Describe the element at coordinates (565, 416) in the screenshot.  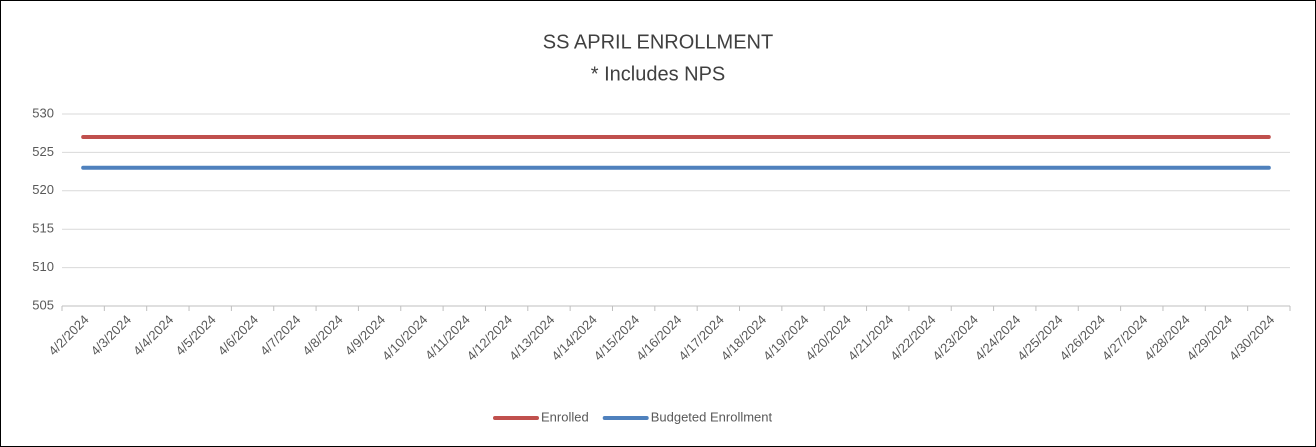
I see `legend-label: Enrolled` at that location.